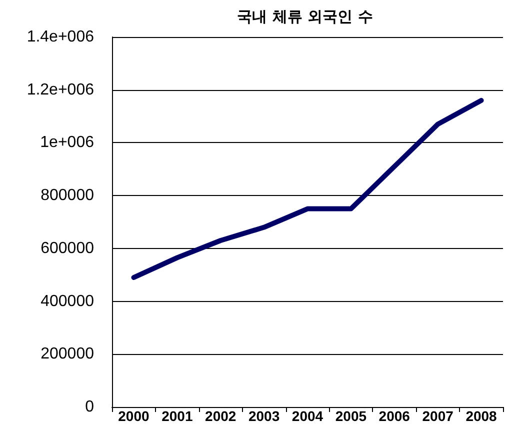 Image resolution: width=507 pixels, height=429 pixels. Describe the element at coordinates (134, 416) in the screenshot. I see `x-tick-label: 2000` at that location.